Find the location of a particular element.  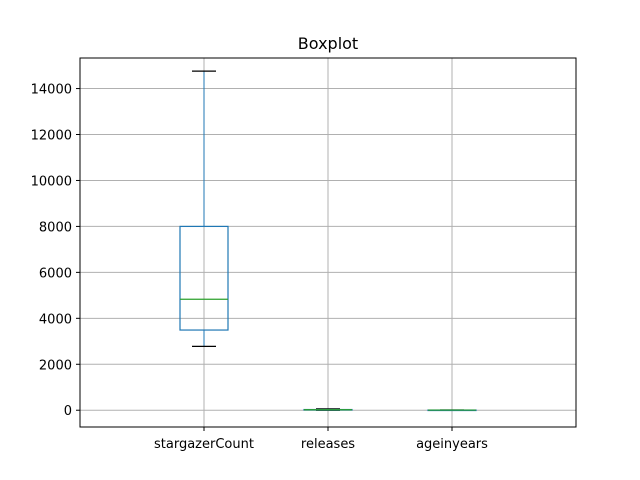

x-tick-label: ageinyears is located at coordinates (452, 444).